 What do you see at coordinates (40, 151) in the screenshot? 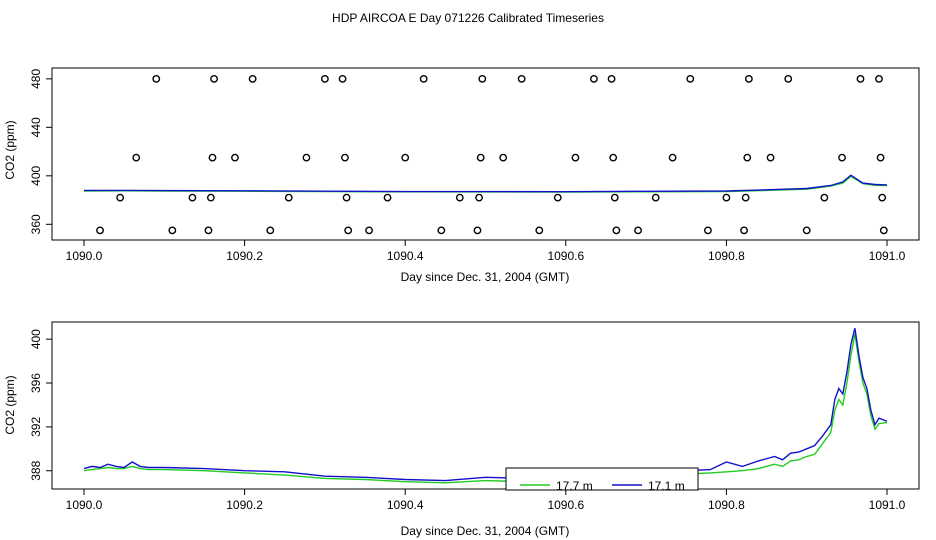
I see `top-panel-y-axis: 360 400 440 480` at bounding box center [40, 151].